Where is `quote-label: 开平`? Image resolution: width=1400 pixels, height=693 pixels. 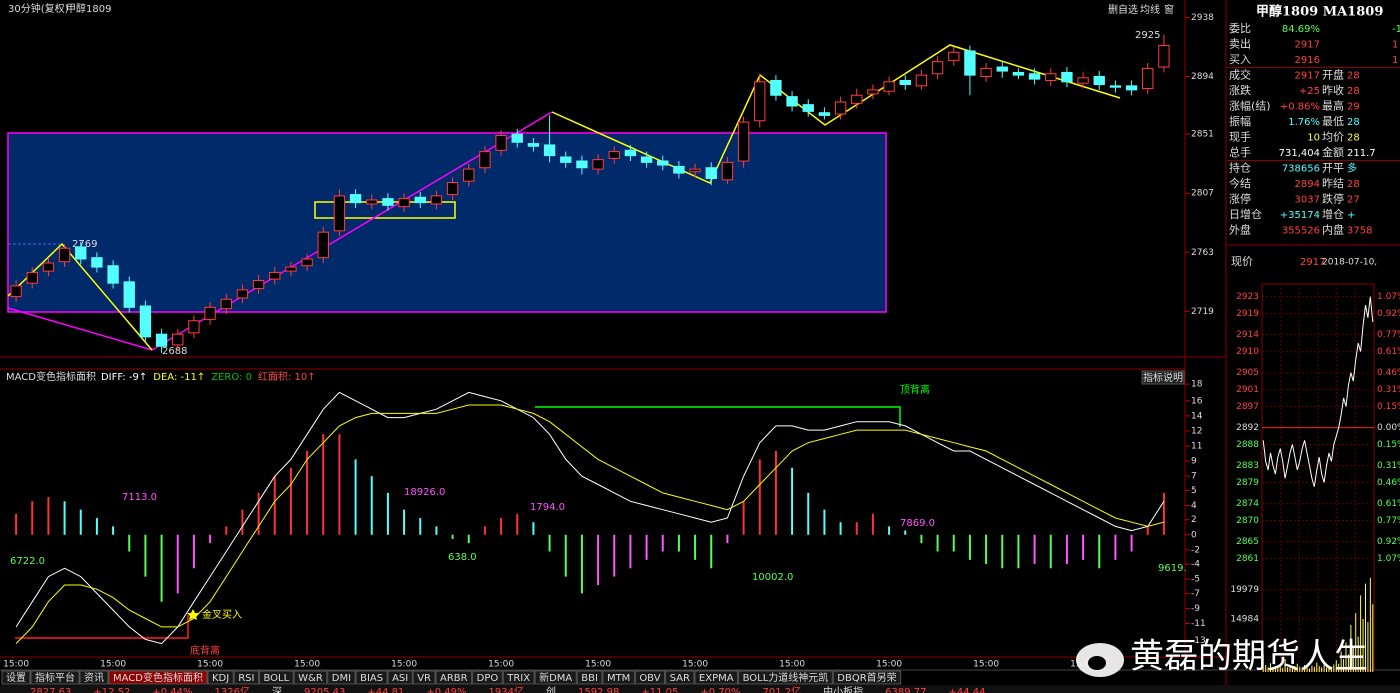
quote-label: 开平 is located at coordinates (1333, 168).